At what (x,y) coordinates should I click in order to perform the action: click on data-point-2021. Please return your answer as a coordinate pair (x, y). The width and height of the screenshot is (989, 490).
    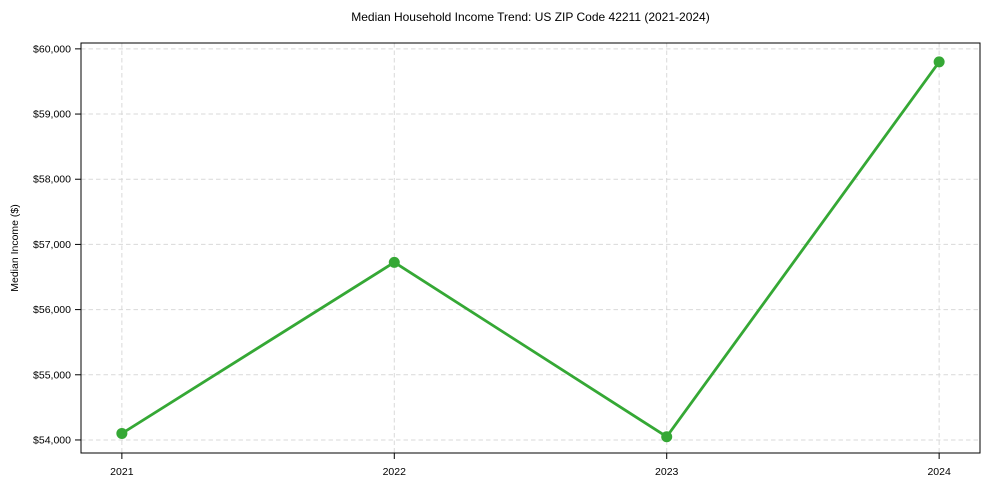
    Looking at the image, I should click on (122, 433).